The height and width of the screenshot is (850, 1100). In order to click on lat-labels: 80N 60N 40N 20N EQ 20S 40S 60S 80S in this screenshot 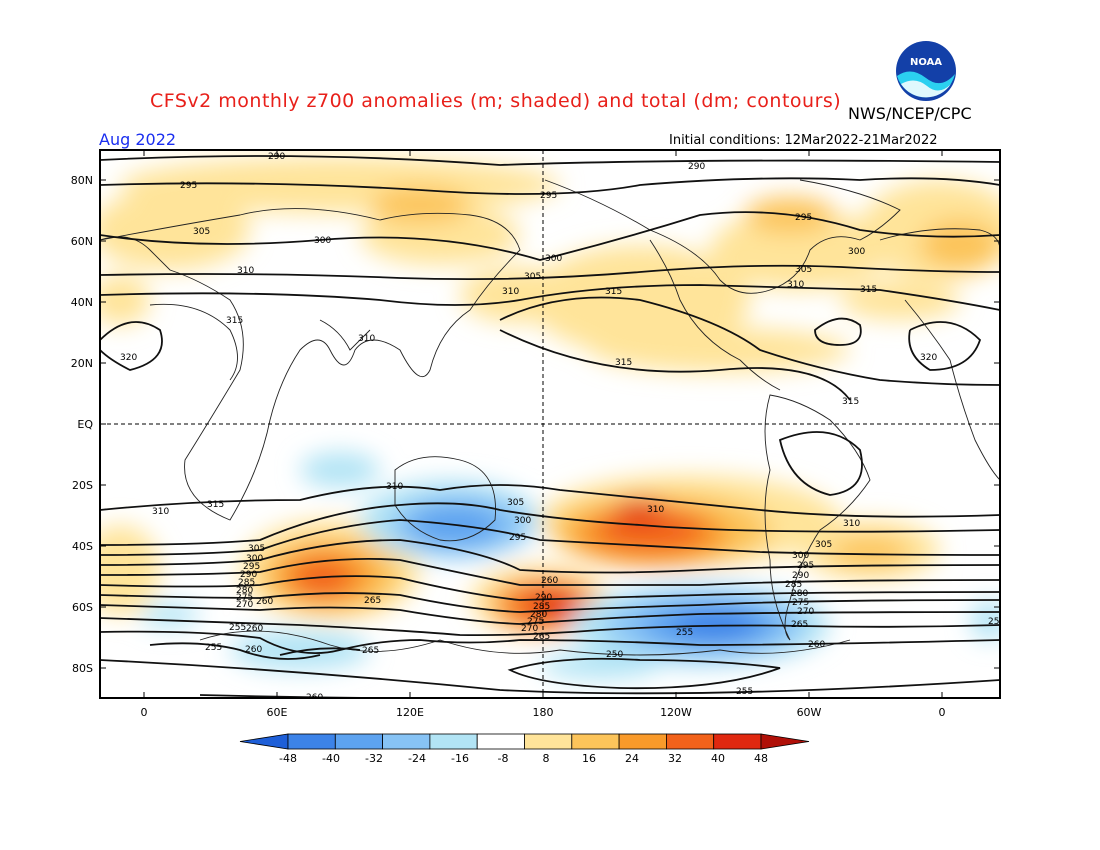, I will do `click(82, 424)`.